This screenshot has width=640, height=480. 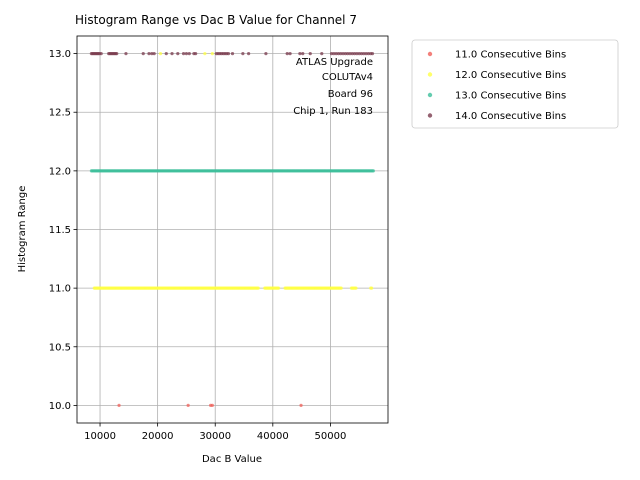 I want to click on annotation-line-2: COLUTAv4, so click(x=347, y=77).